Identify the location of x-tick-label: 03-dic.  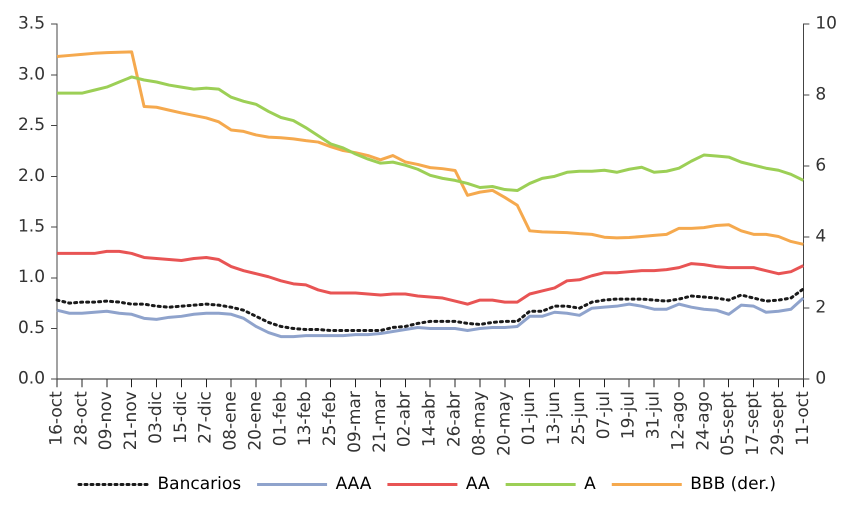
(156, 417).